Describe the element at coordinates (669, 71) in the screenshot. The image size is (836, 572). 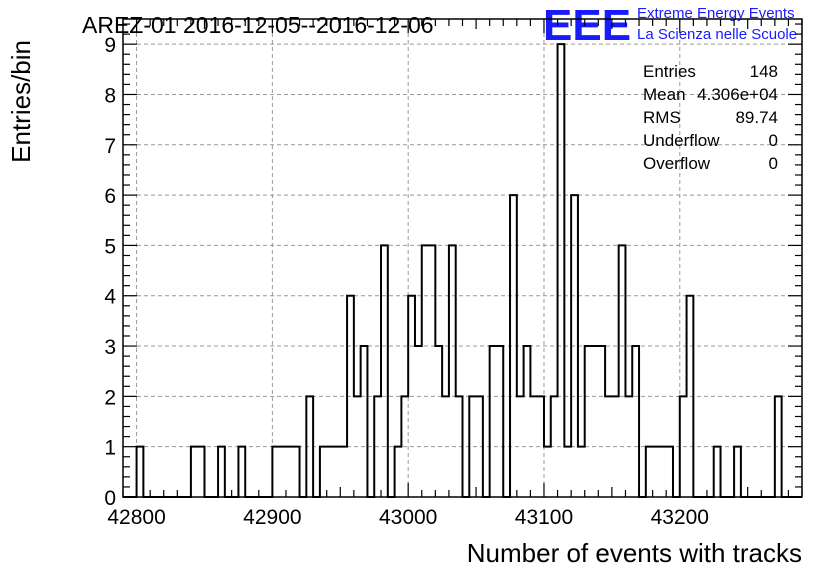
I see `stat-entries-label: Entries` at that location.